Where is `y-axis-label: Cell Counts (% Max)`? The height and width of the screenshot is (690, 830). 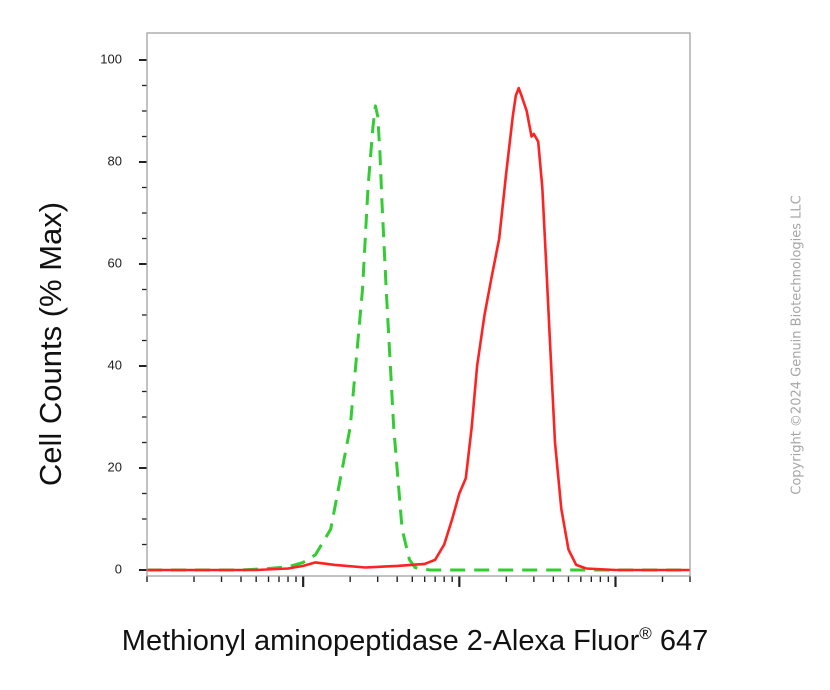 y-axis-label: Cell Counts (% Max) is located at coordinates (50, 344).